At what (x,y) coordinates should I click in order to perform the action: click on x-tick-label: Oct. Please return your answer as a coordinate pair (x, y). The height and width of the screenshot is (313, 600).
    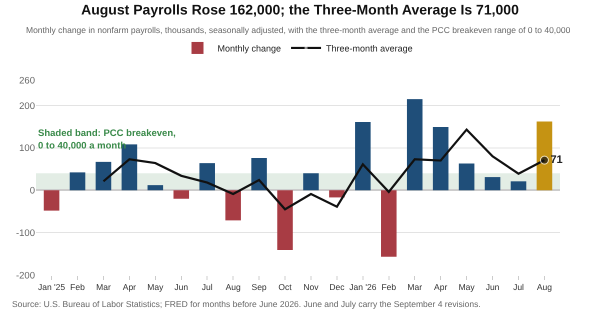
    Looking at the image, I should click on (285, 287).